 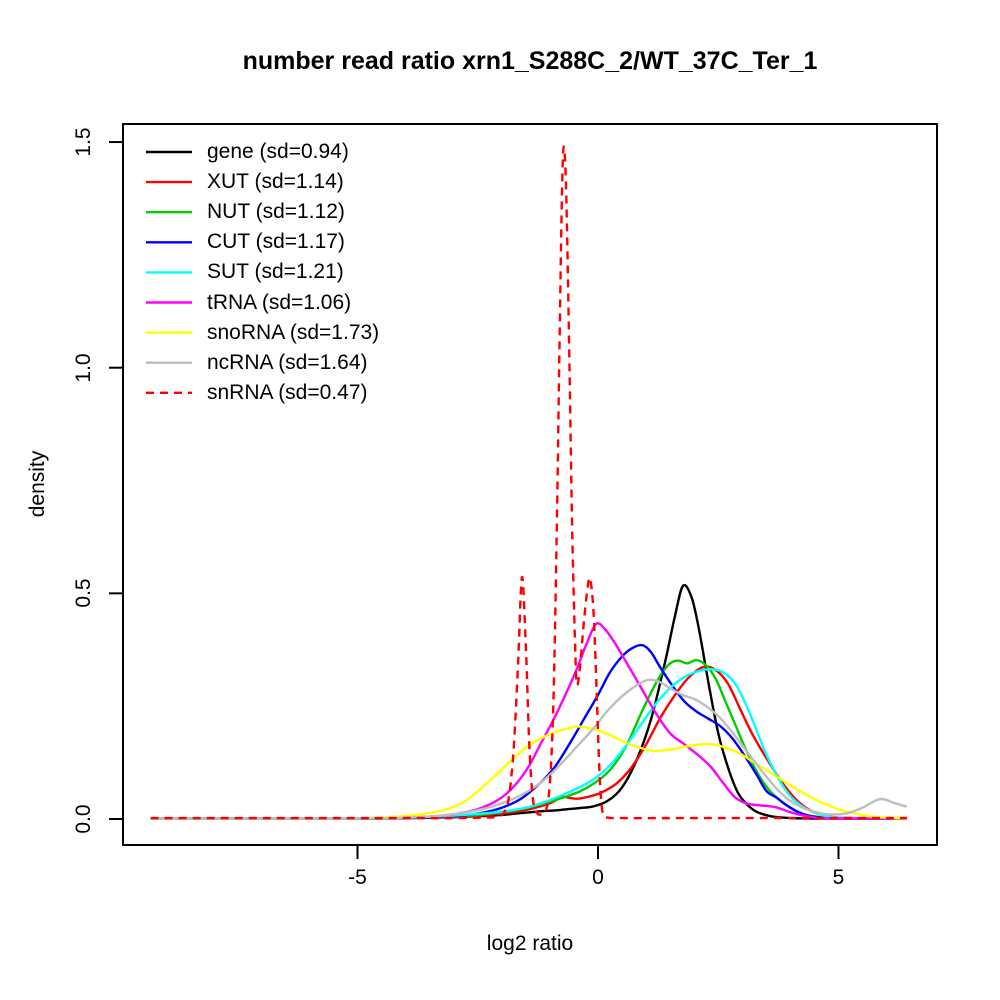 I want to click on density-curve-NUT, so click(x=528, y=739).